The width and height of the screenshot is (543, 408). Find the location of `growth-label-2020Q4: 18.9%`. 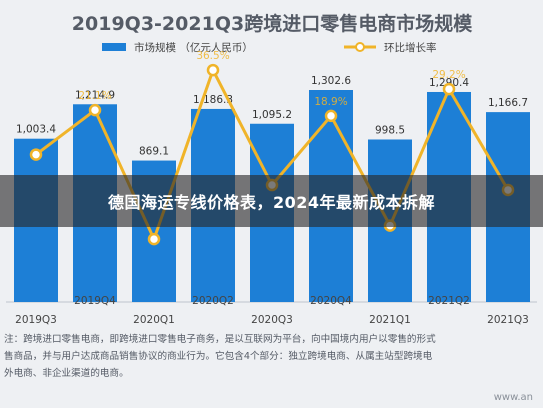

growth-label-2020Q4: 18.9% is located at coordinates (330, 102).